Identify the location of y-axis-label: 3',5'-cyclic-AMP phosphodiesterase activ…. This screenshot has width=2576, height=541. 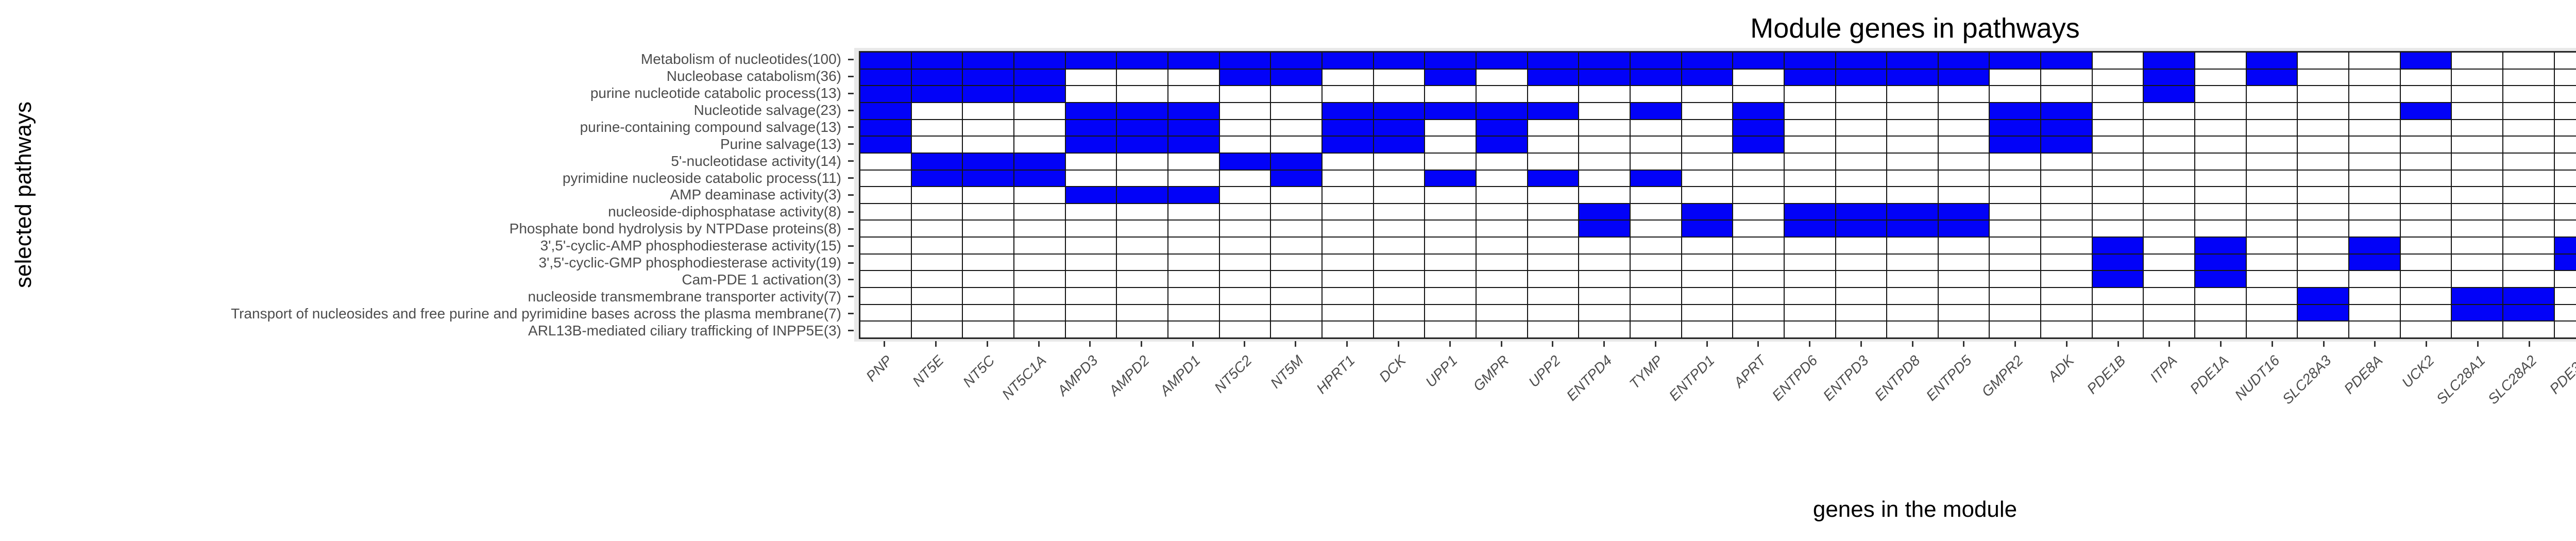
(690, 246).